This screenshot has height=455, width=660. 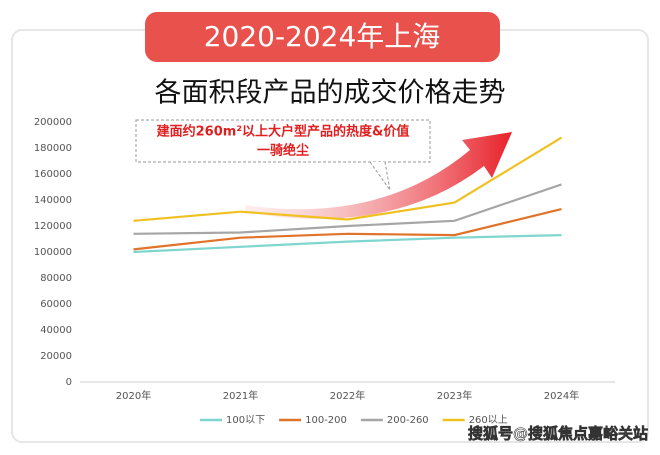 What do you see at coordinates (53, 200) in the screenshot?
I see `y-tick-label: 140000` at bounding box center [53, 200].